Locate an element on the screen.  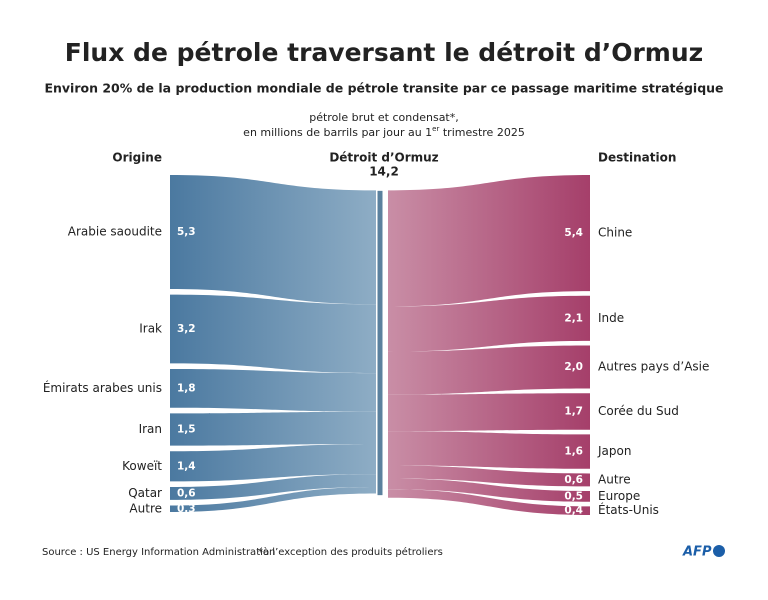
value-label: 0,5 is located at coordinates (573, 496).